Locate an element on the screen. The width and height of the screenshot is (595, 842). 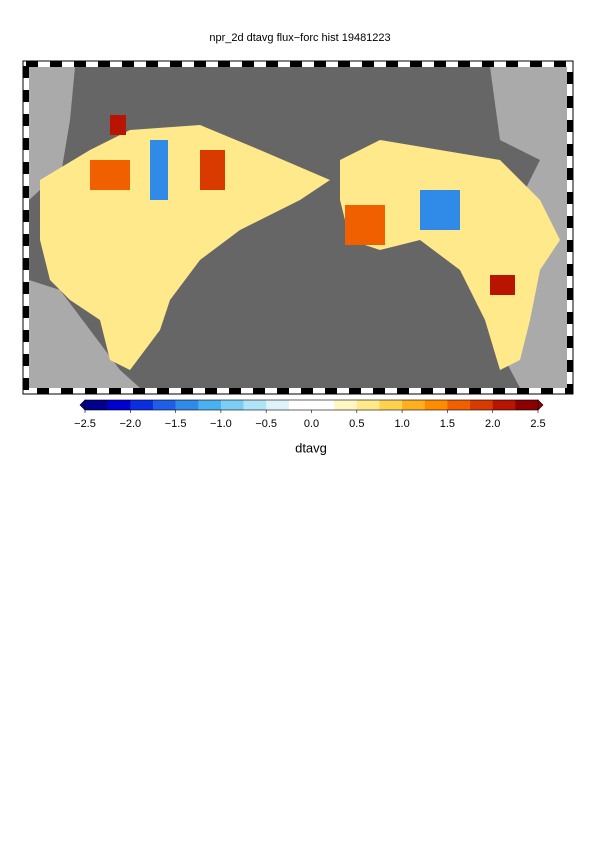
colorbar-label: dtavg is located at coordinates (311, 447).